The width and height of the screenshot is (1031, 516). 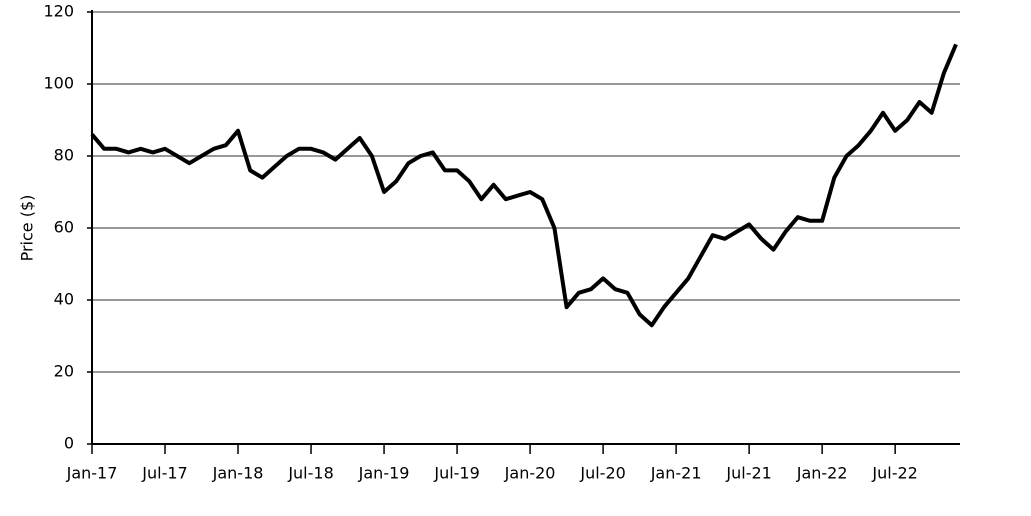 What do you see at coordinates (676, 473) in the screenshot?
I see `x-tick-label: Jan-21` at bounding box center [676, 473].